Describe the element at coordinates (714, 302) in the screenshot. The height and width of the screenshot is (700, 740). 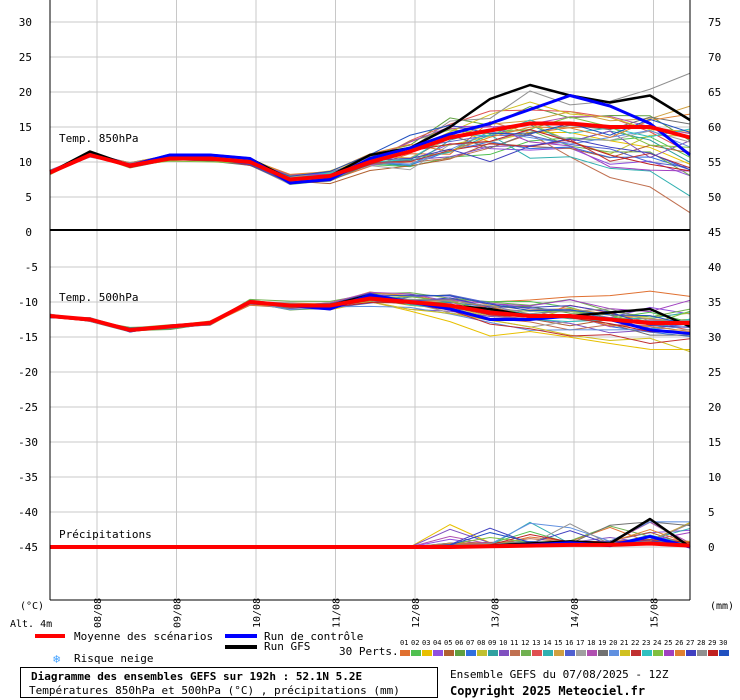
I see `y2-tick-label: 35` at that location.